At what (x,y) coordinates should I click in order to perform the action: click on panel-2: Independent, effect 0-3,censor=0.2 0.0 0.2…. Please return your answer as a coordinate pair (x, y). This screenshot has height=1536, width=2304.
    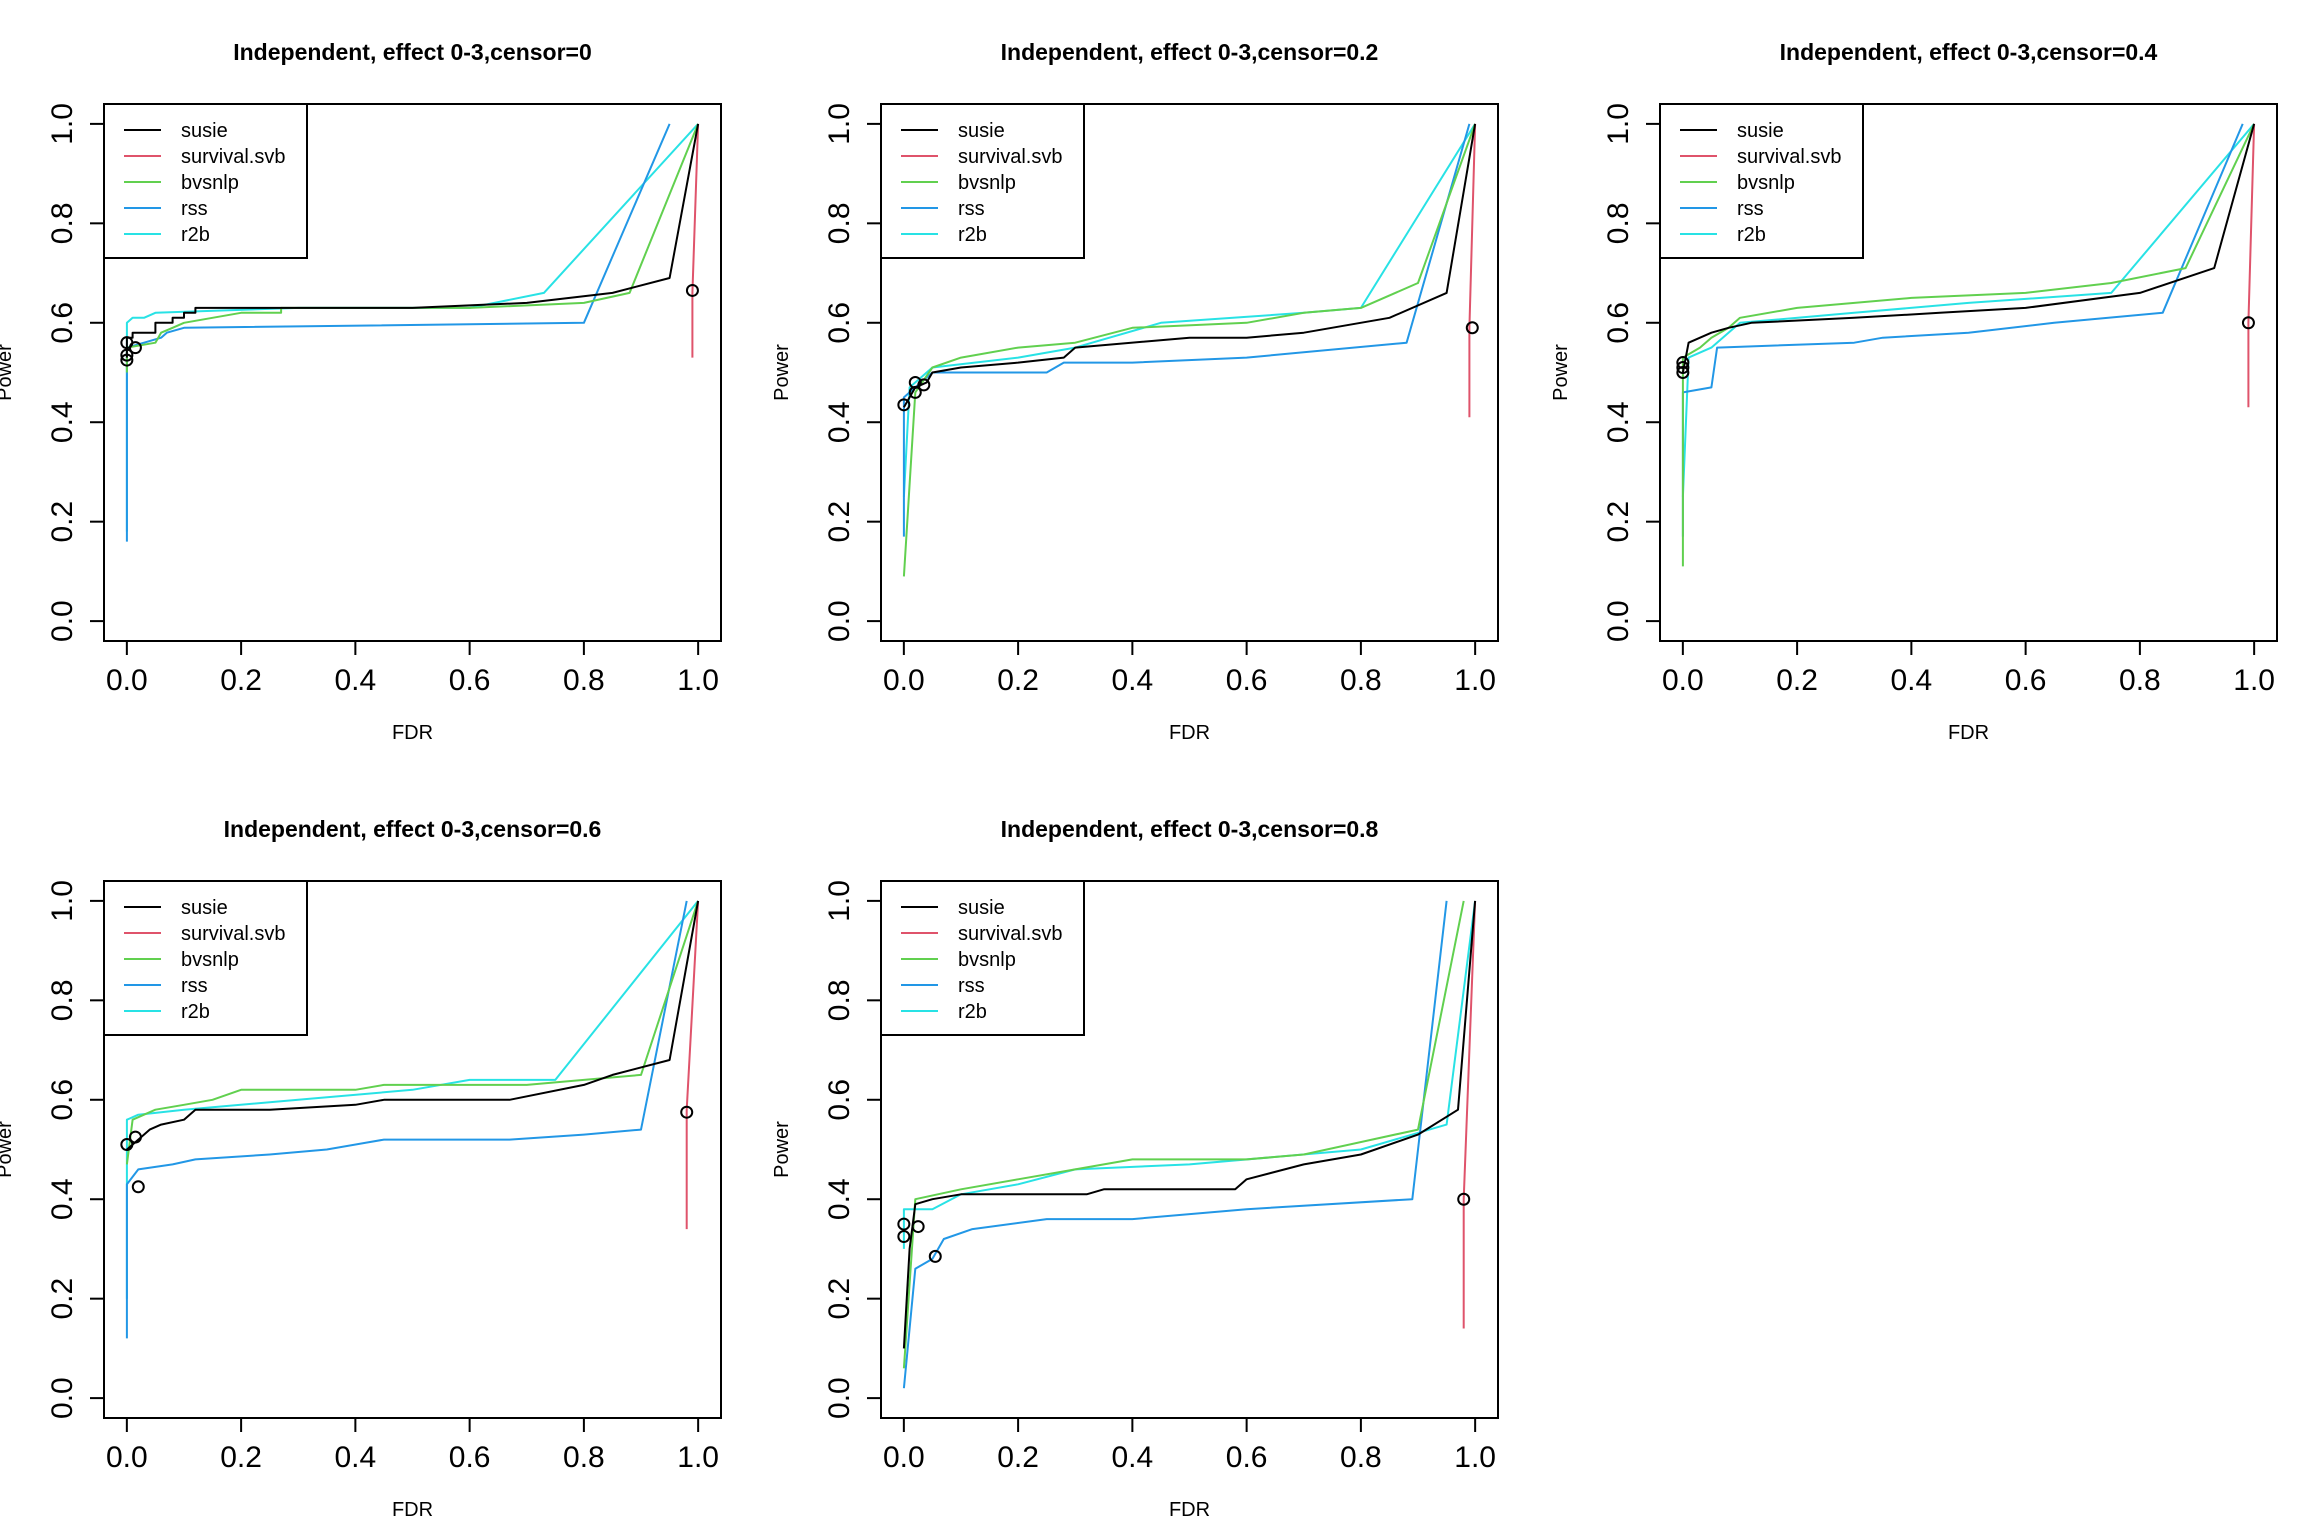
    Looking at the image, I should click on (1135, 391).